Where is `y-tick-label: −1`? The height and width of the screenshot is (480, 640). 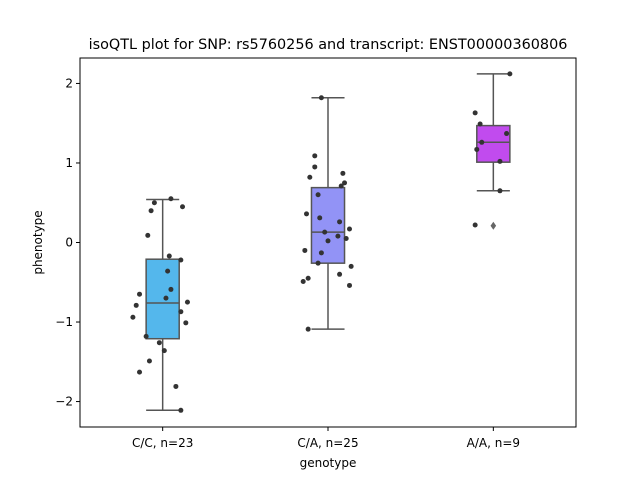 y-tick-label: −1 is located at coordinates (64, 322).